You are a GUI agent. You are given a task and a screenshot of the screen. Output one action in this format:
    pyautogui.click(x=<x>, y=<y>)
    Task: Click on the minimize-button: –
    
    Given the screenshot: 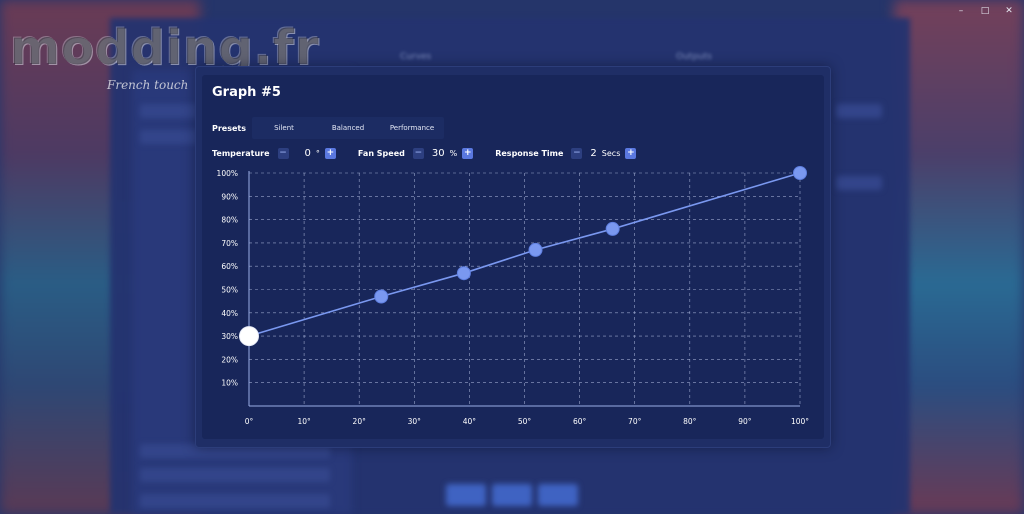 What is the action you would take?
    pyautogui.click(x=961, y=11)
    